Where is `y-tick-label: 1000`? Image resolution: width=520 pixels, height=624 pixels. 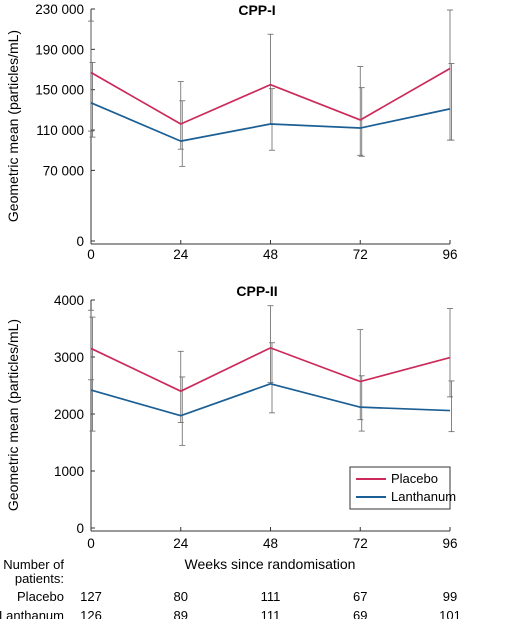 y-tick-label: 1000 is located at coordinates (69, 471).